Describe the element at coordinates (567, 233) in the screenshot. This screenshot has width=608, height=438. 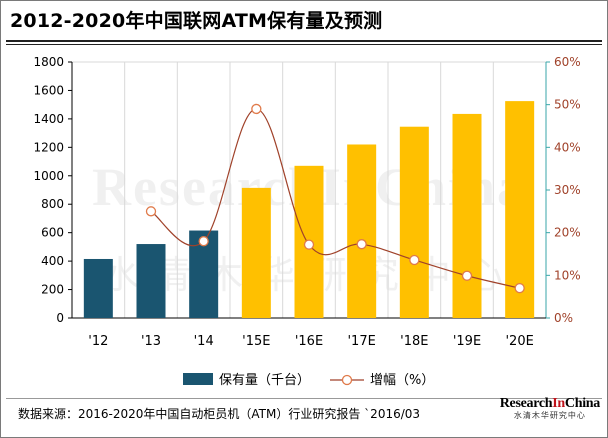
I see `right-tick-label: 20%` at that location.